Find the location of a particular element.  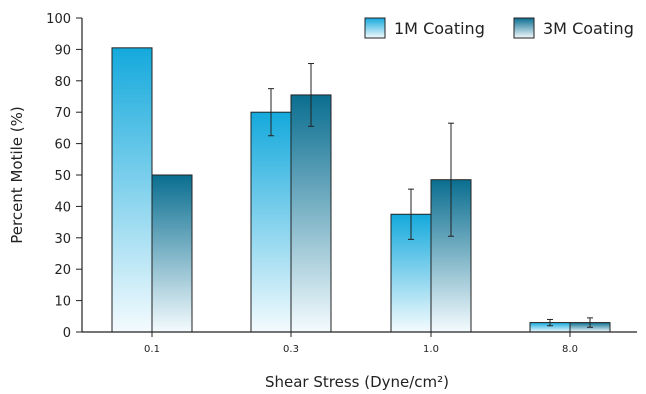

legend: 1M Coating 3M Coating is located at coordinates (499, 28).